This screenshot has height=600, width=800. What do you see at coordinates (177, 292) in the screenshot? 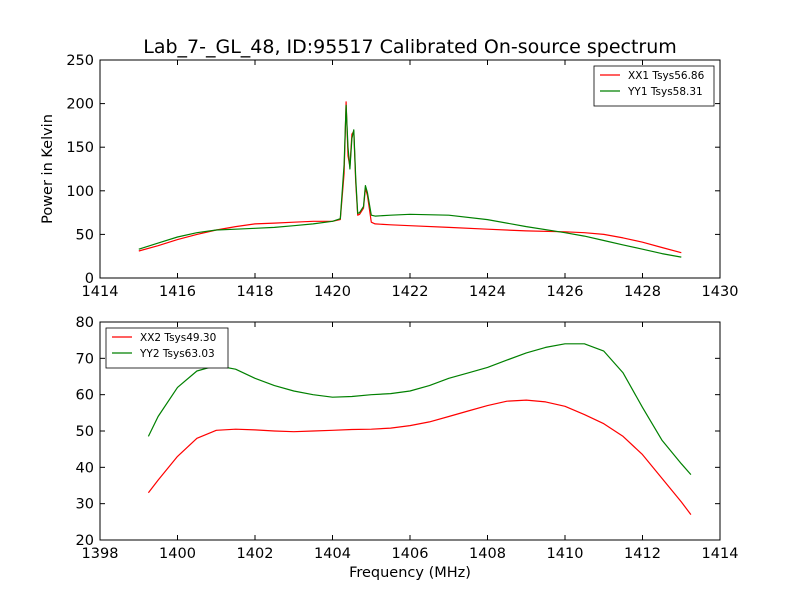
I see `x-tick-label: 1416` at bounding box center [177, 292].